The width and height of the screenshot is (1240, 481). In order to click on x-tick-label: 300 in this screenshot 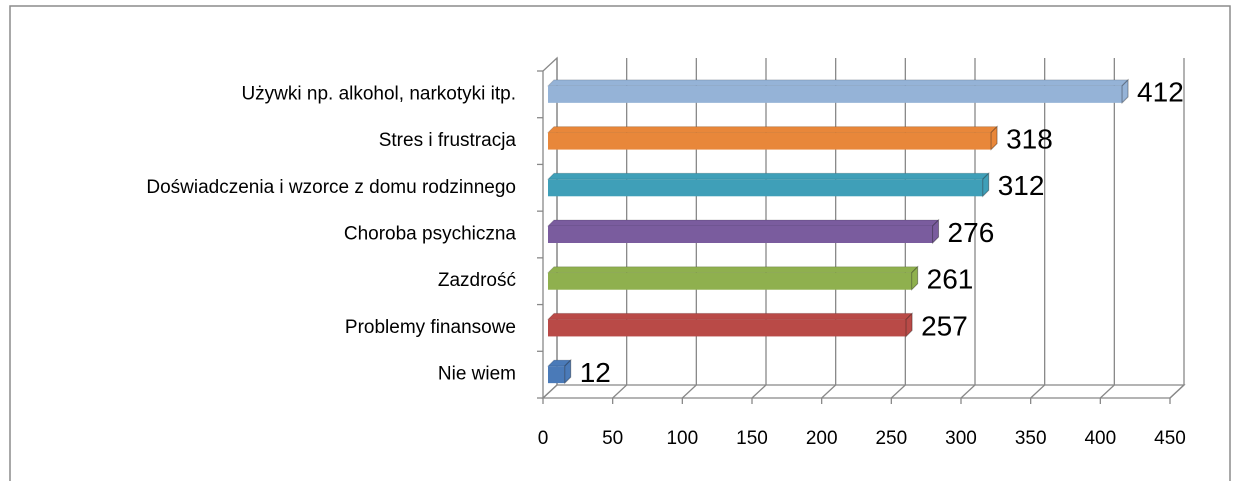, I will do `click(961, 438)`.